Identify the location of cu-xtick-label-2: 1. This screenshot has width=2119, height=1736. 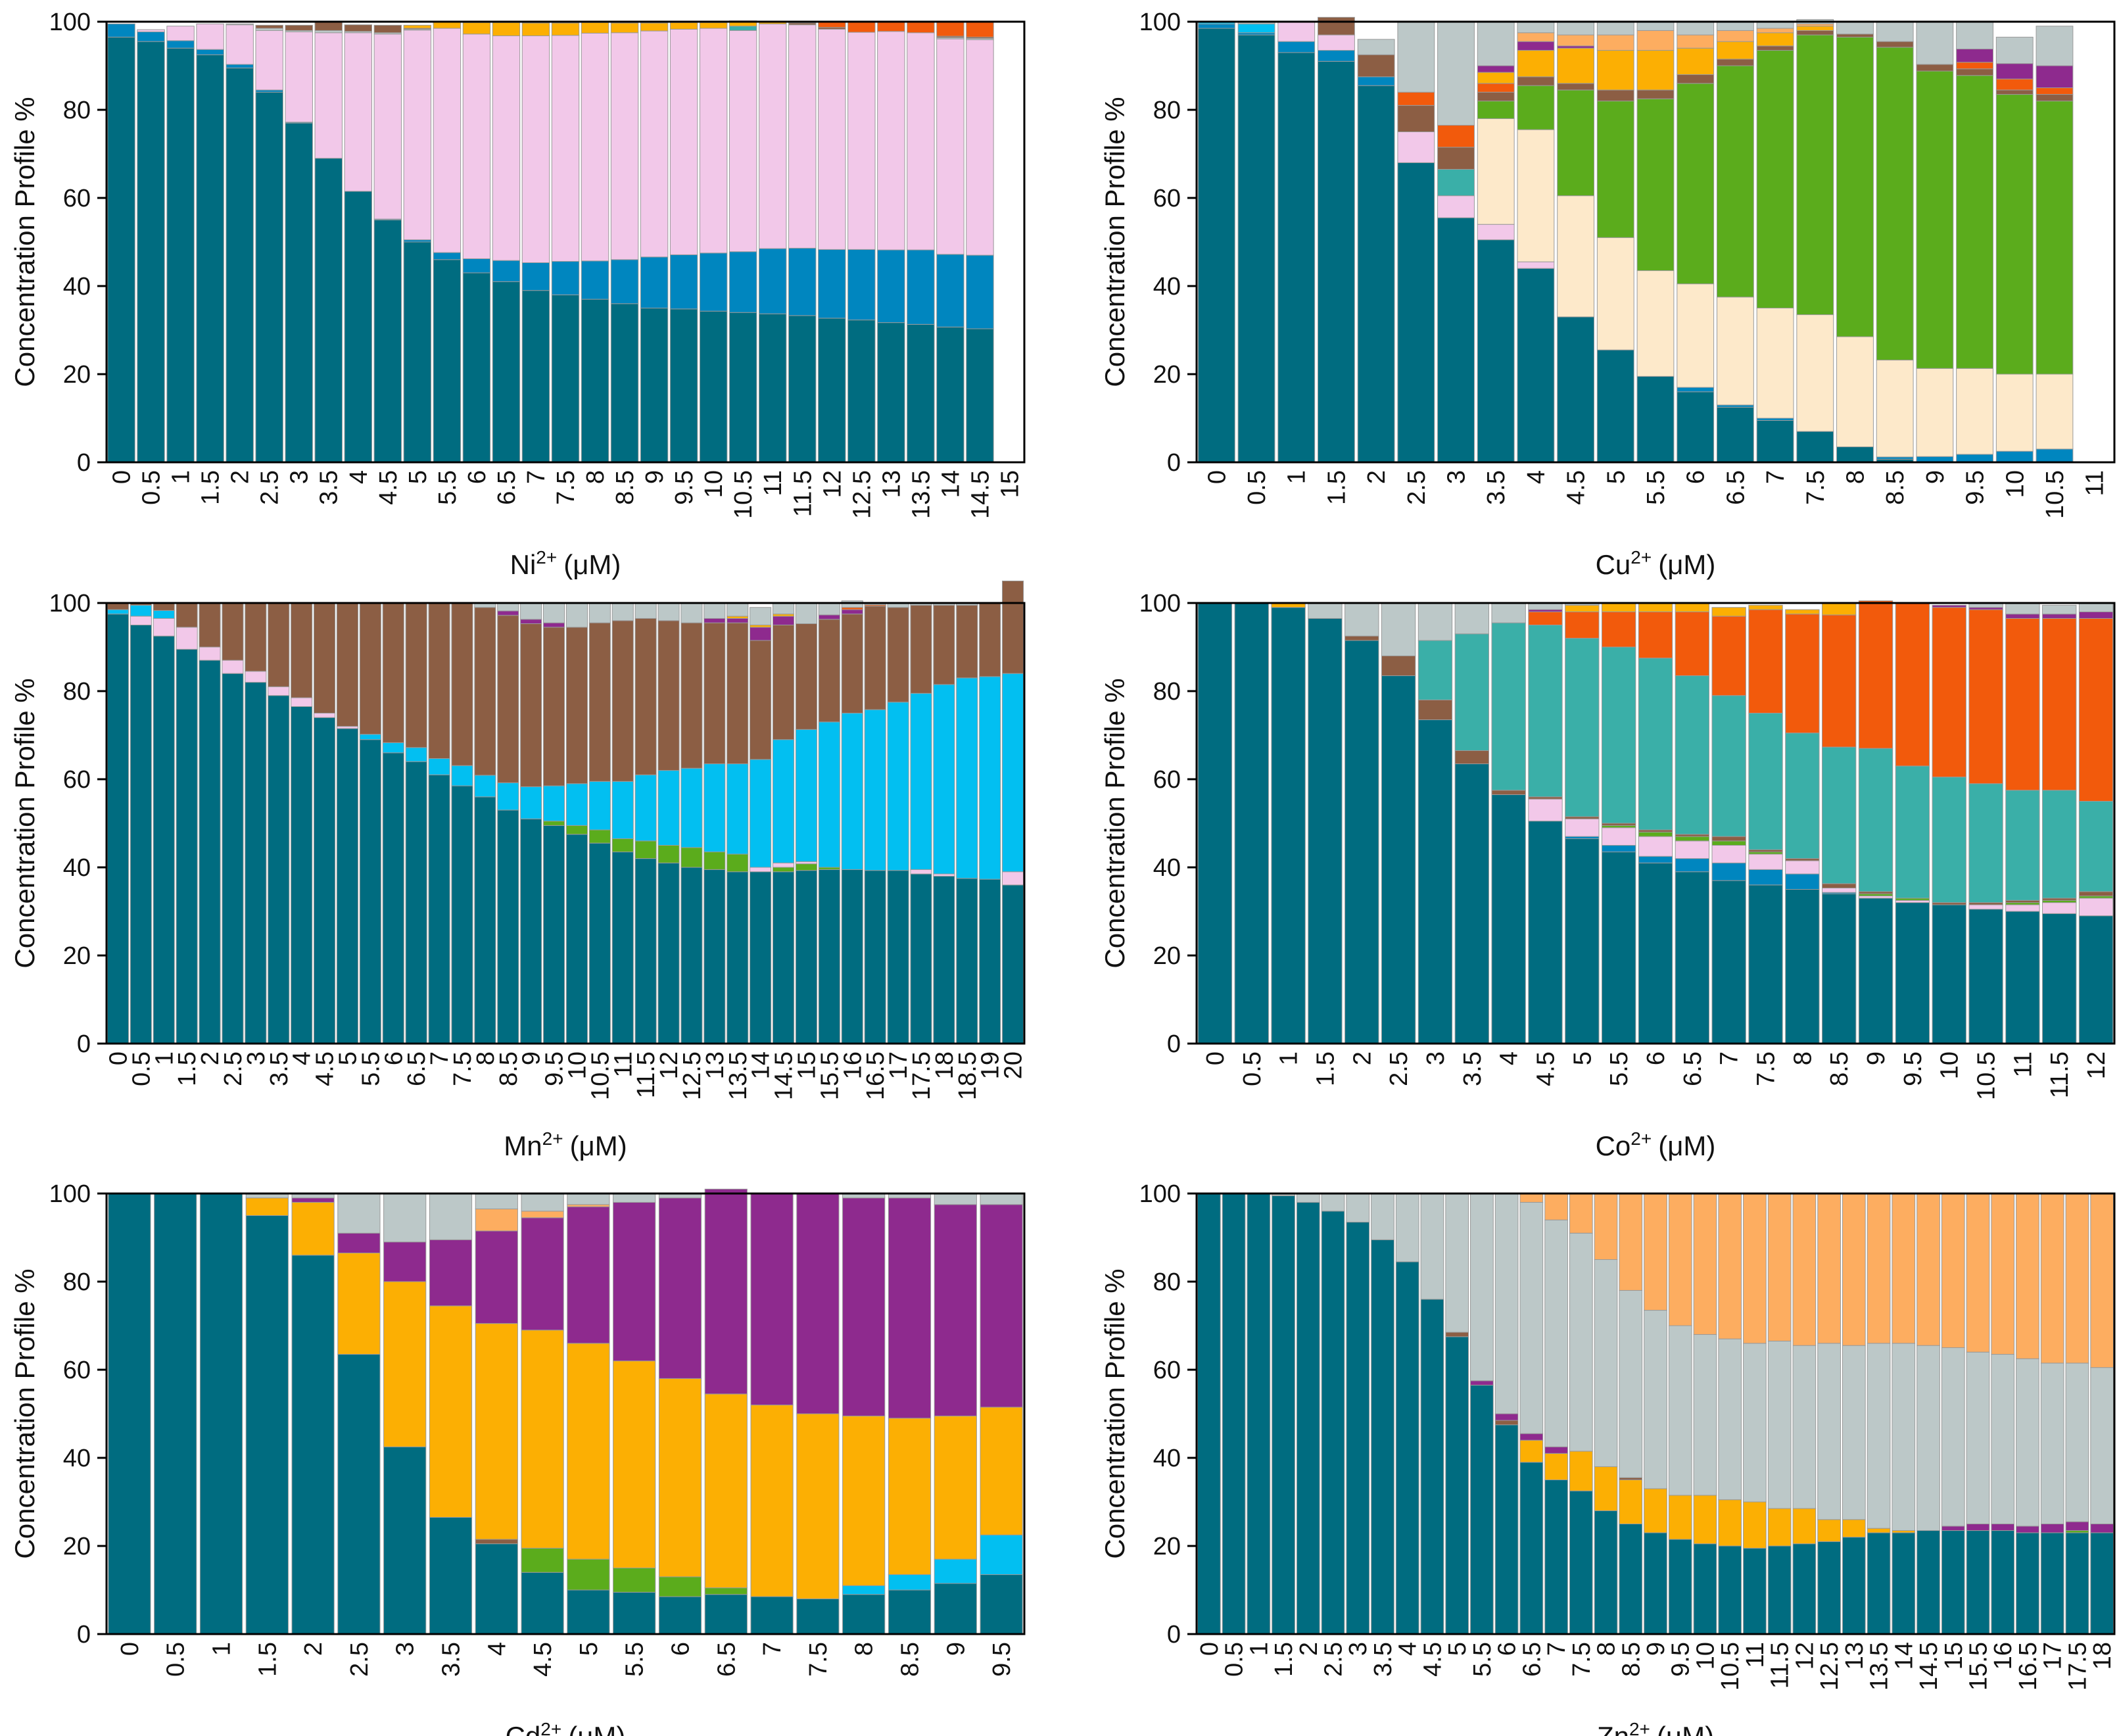
(1297, 477).